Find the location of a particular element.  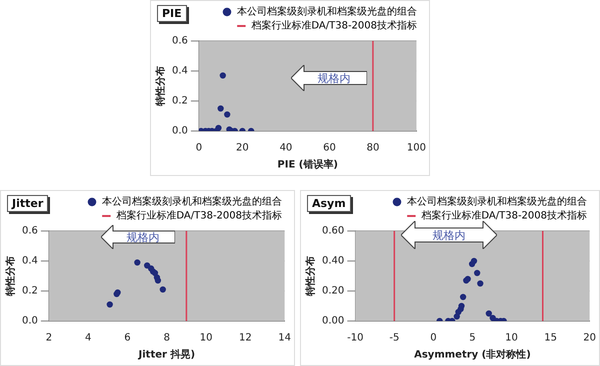

x-tick-label: 5 is located at coordinates (472, 338).